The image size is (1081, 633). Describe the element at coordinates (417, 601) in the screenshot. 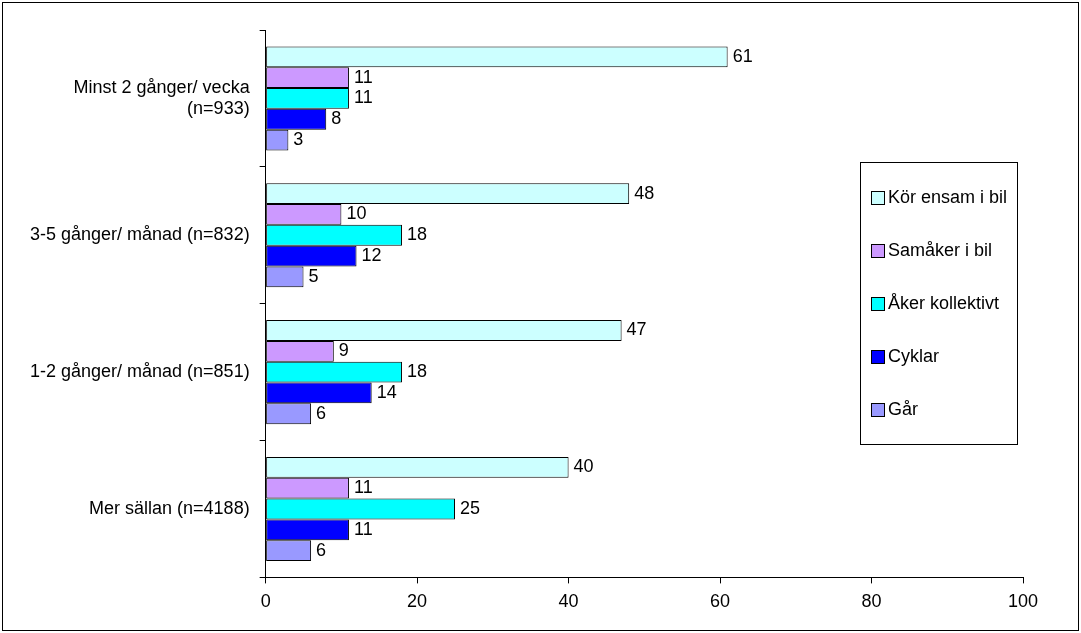

I see `x-tick-label: 20` at that location.